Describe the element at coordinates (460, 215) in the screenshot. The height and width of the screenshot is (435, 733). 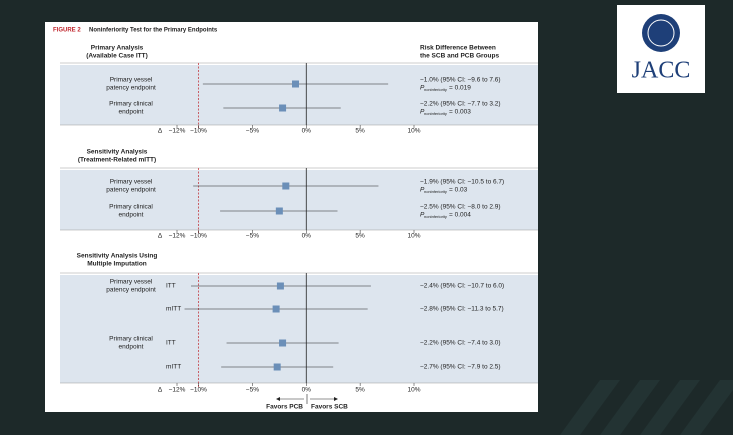
I see `p-value: = 0.004` at that location.